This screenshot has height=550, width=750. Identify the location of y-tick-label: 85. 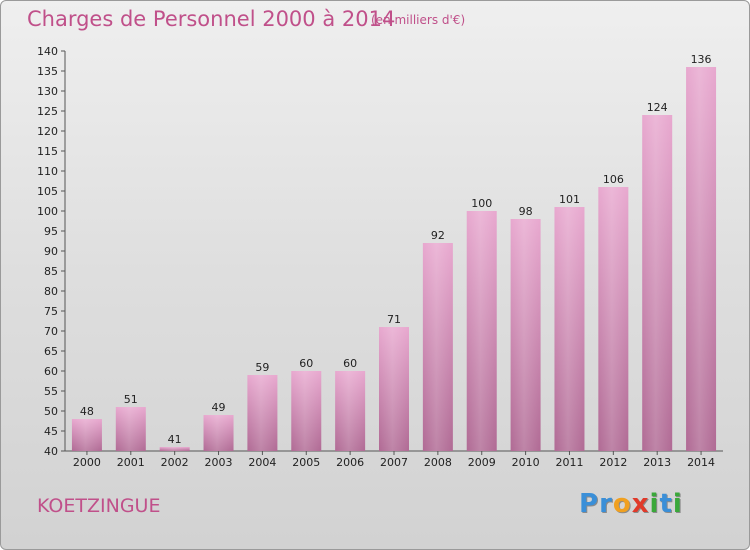
(51, 271).